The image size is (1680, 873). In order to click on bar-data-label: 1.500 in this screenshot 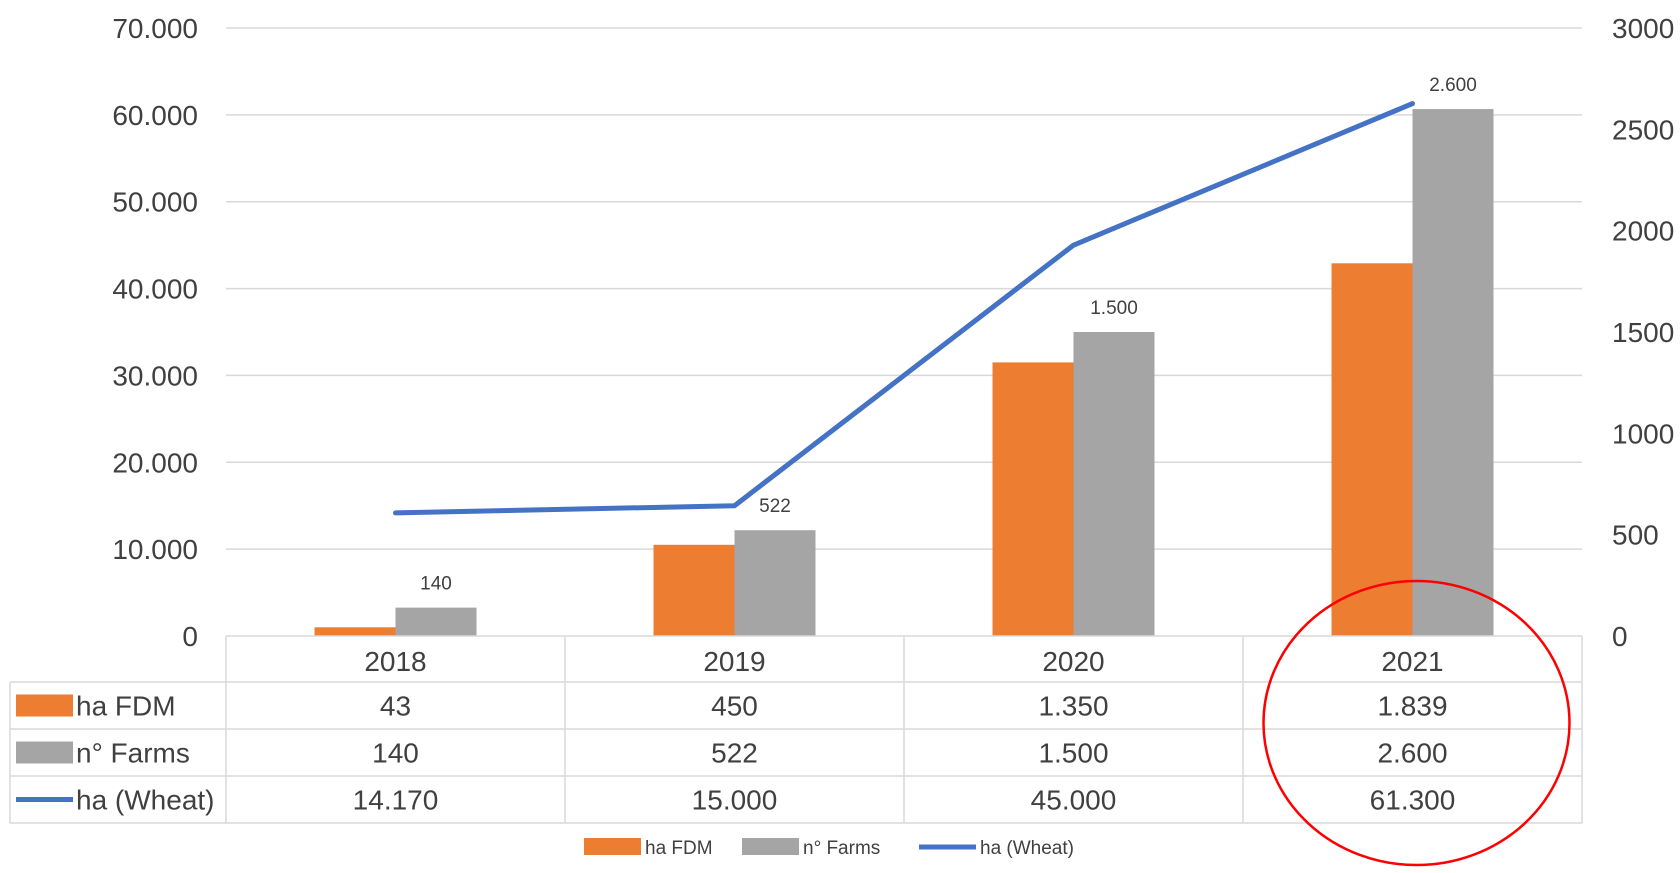, I will do `click(1114, 308)`.